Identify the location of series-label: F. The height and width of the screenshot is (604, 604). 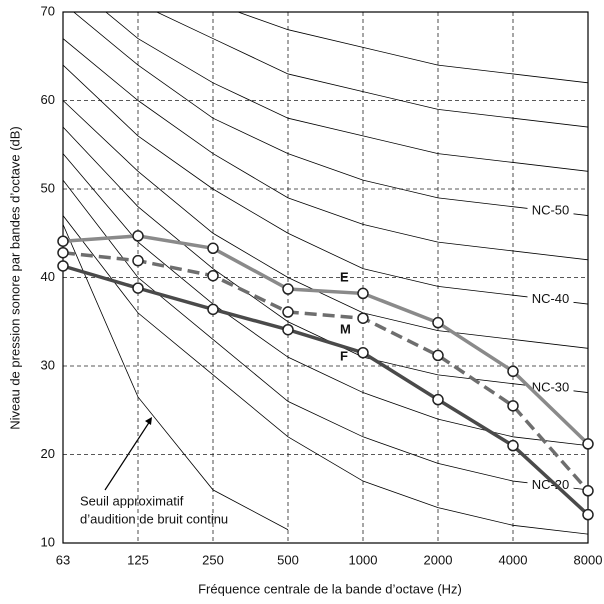
(344, 355).